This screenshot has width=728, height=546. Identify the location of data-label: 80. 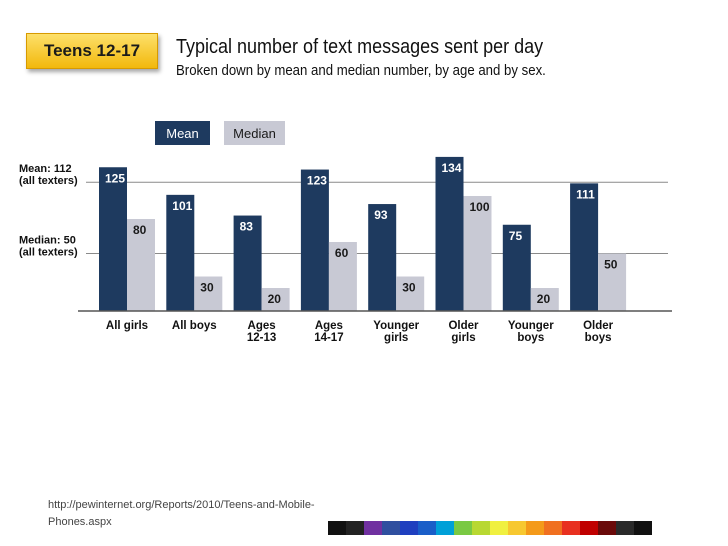
(140, 230).